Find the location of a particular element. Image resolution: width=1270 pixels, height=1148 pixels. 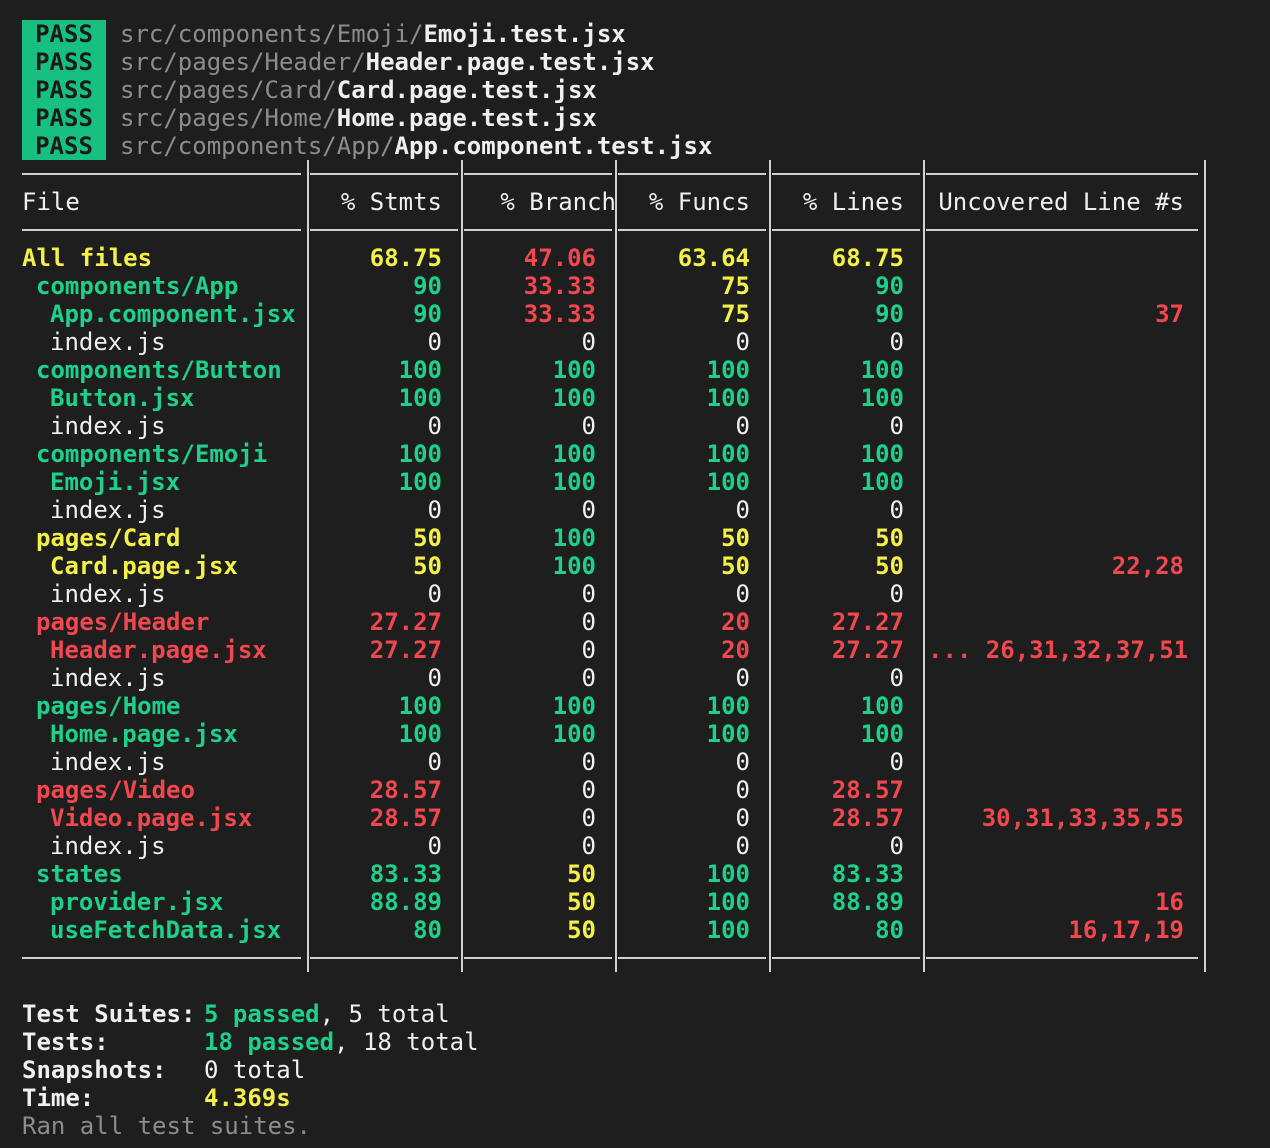

uncovered-cell: 22,28 is located at coordinates (1147, 566).